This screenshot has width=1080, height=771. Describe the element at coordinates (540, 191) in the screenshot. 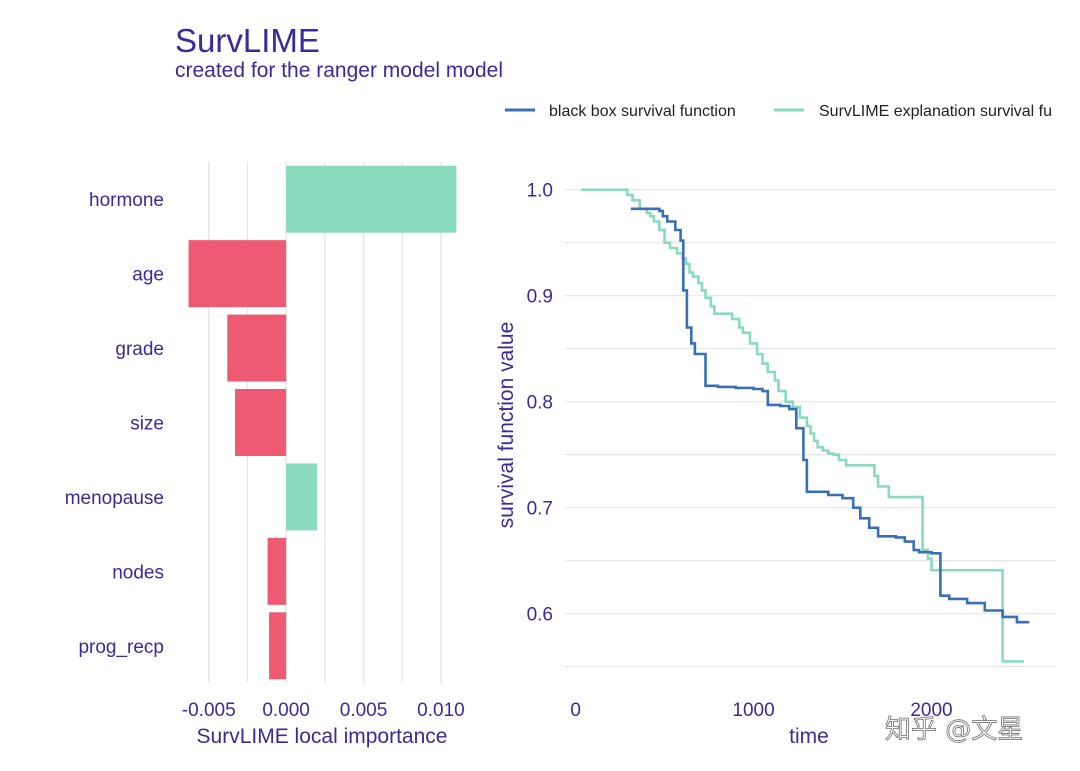

I see `line-y-tick-label: 1.0` at that location.